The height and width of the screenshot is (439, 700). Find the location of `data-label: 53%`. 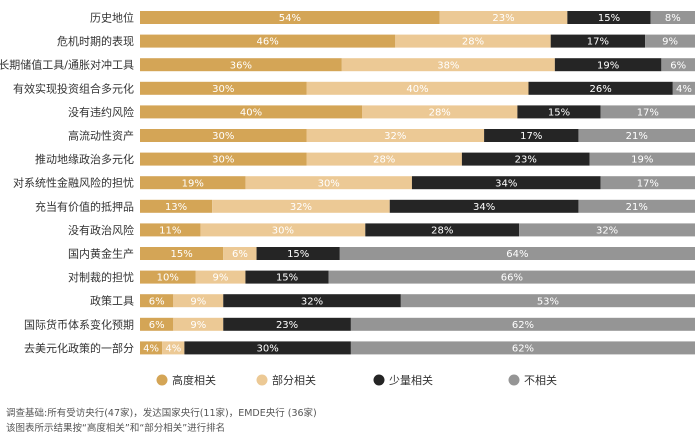

data-label: 53% is located at coordinates (548, 301).